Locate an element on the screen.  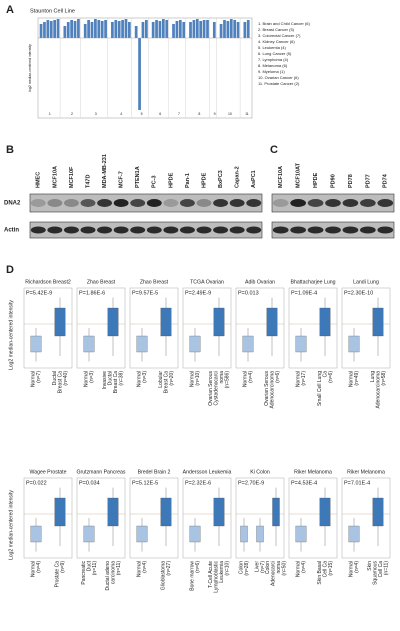
group-label: Breast Ca is located at coordinates (116, 382).